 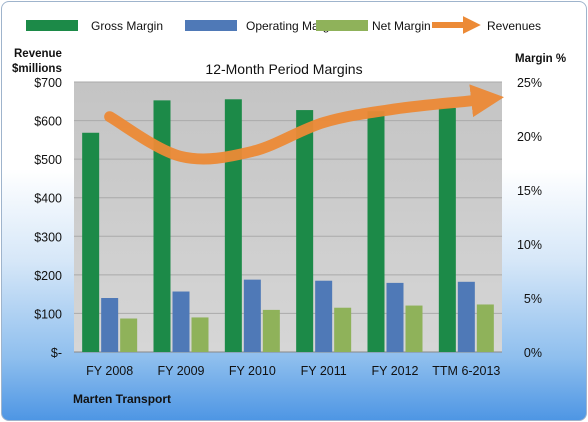 What do you see at coordinates (533, 299) in the screenshot?
I see `right-tick-label: 5%` at bounding box center [533, 299].